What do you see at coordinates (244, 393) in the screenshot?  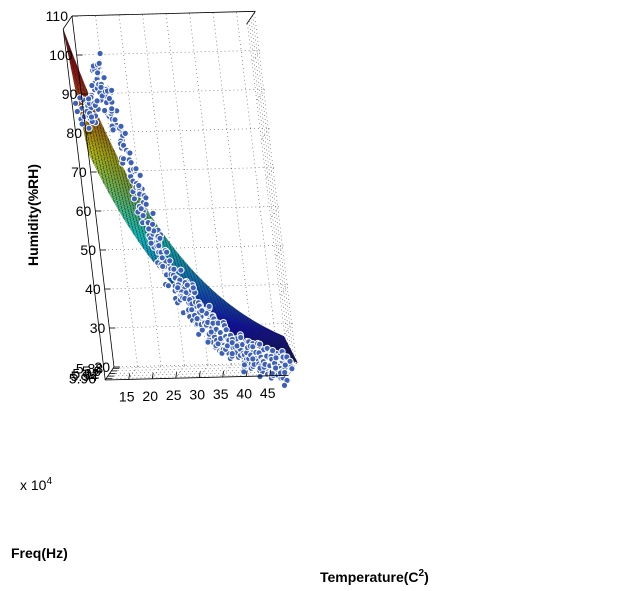 I see `x-tick-label: 40` at bounding box center [244, 393].